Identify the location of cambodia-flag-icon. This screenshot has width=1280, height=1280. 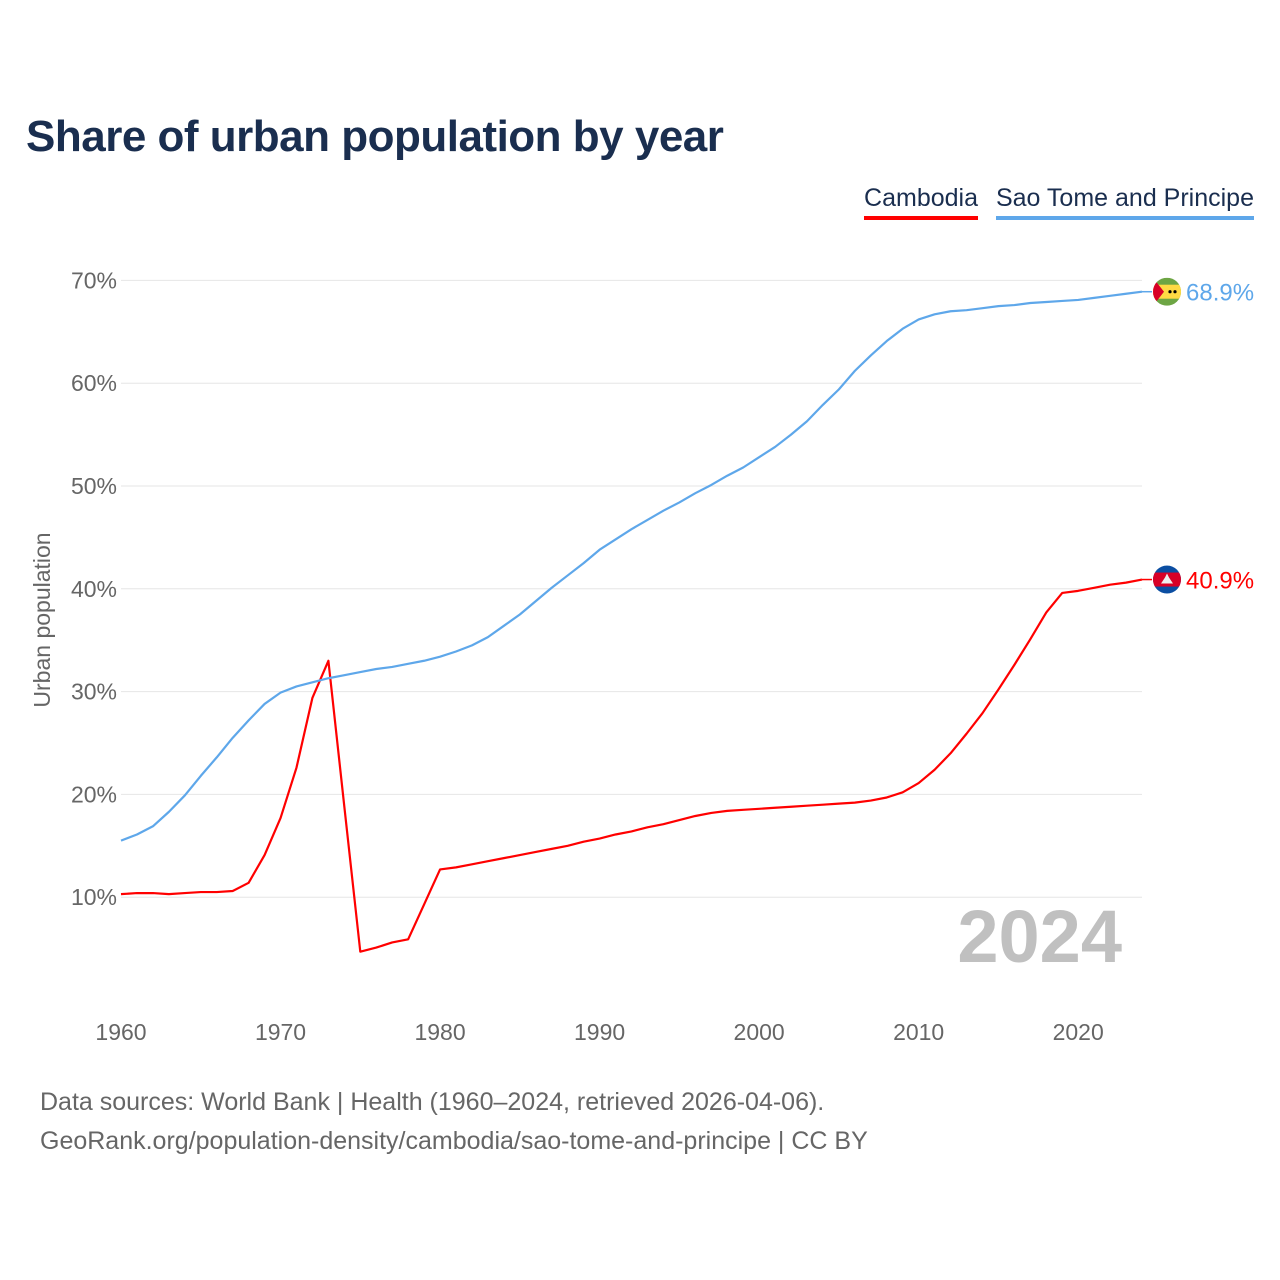
(1167, 579).